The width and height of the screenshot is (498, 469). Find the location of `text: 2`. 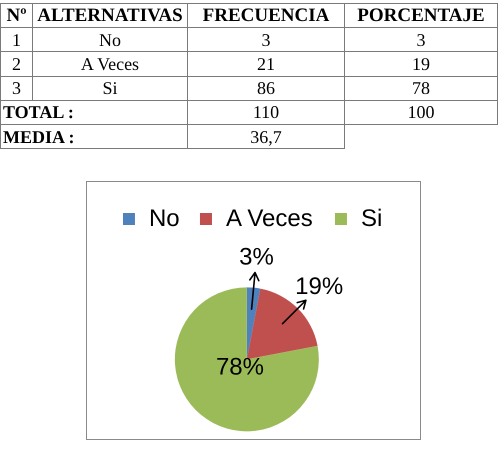

text: 2 is located at coordinates (16, 64).